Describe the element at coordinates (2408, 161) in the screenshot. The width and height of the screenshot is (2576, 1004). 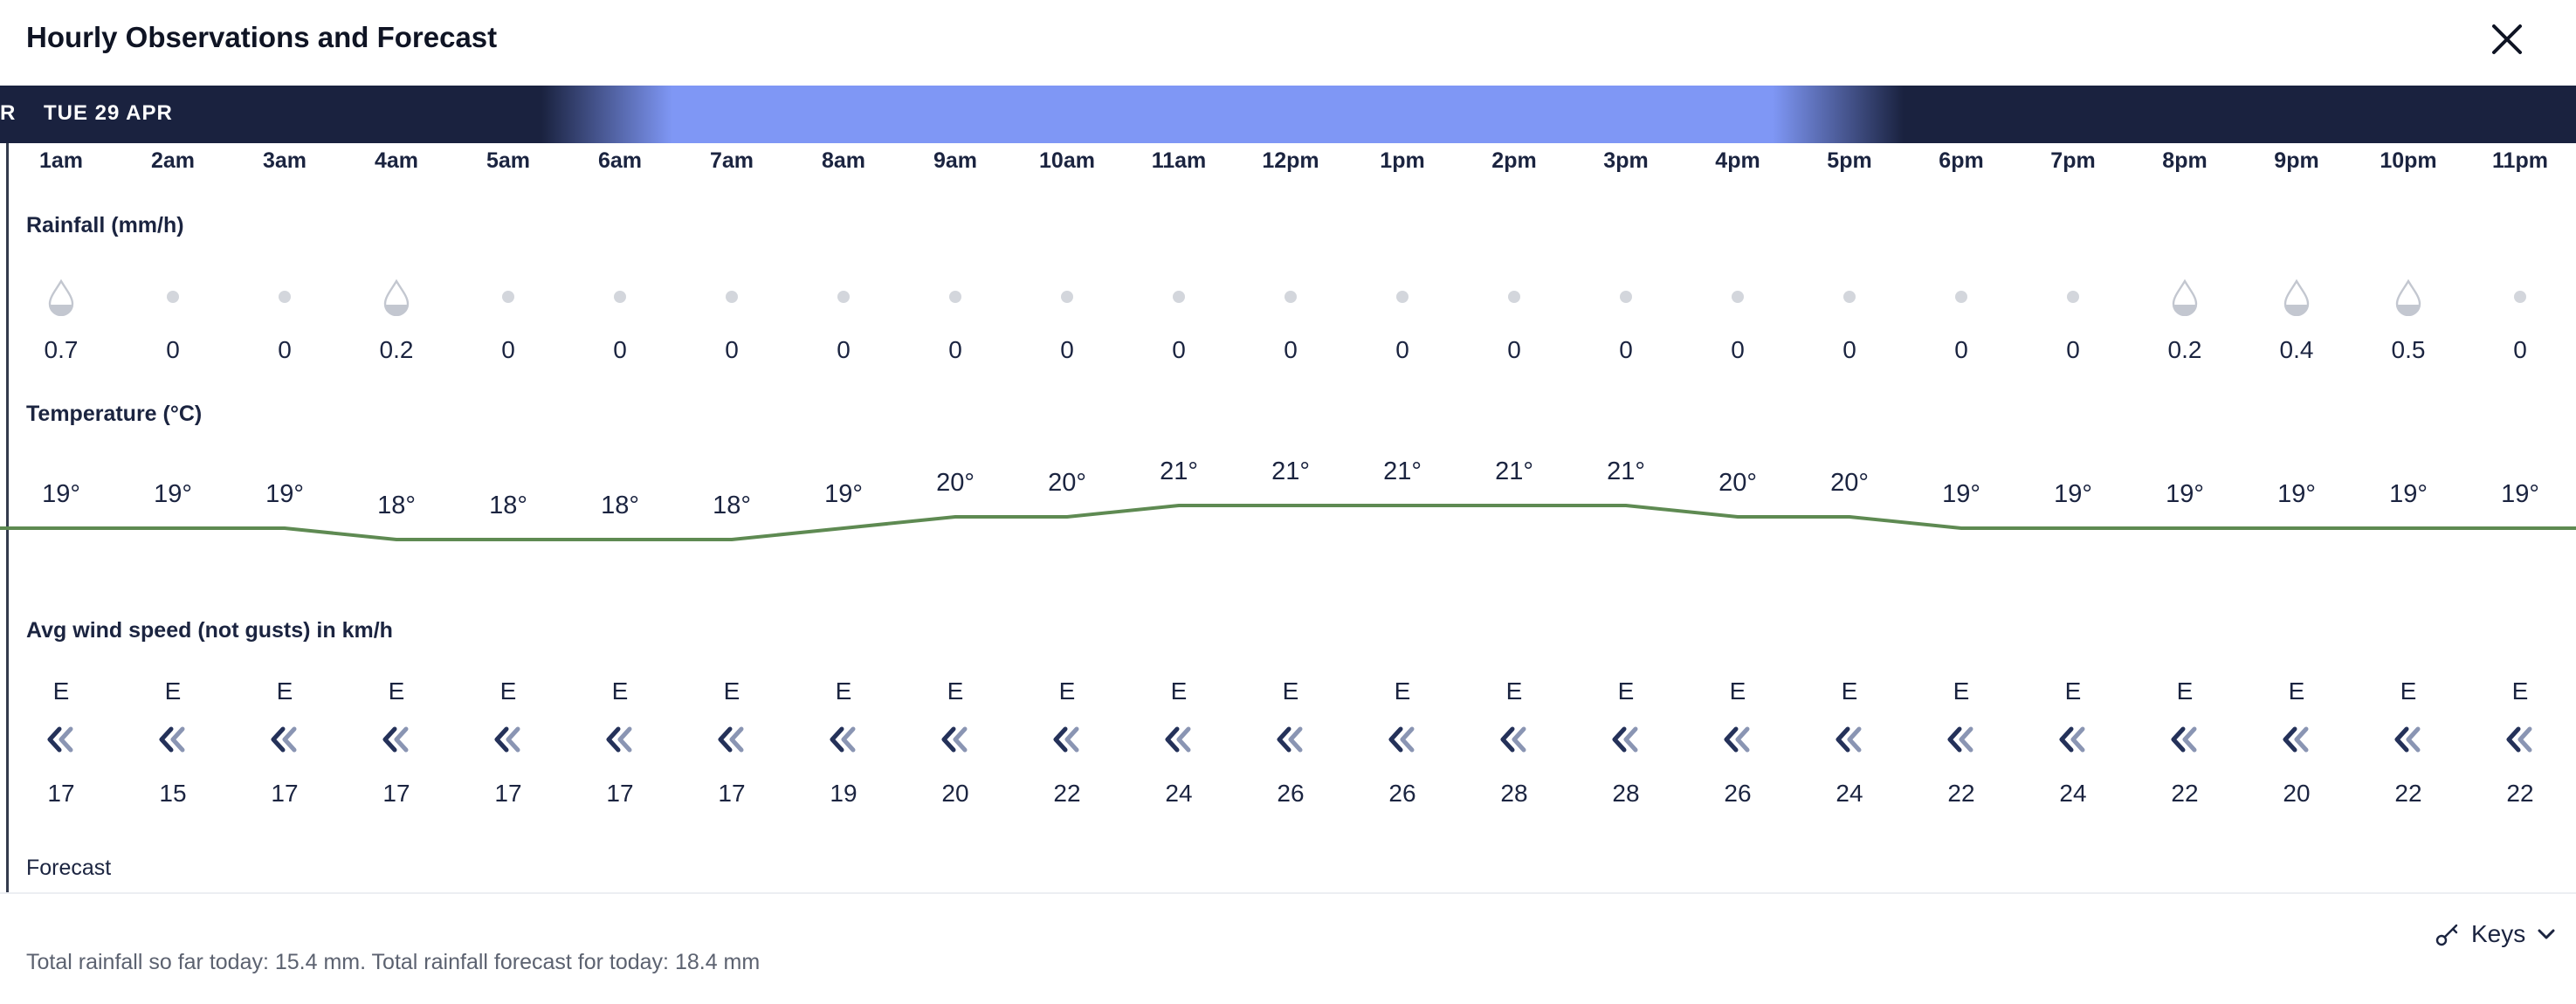
I see `hour-label: 10pm` at that location.